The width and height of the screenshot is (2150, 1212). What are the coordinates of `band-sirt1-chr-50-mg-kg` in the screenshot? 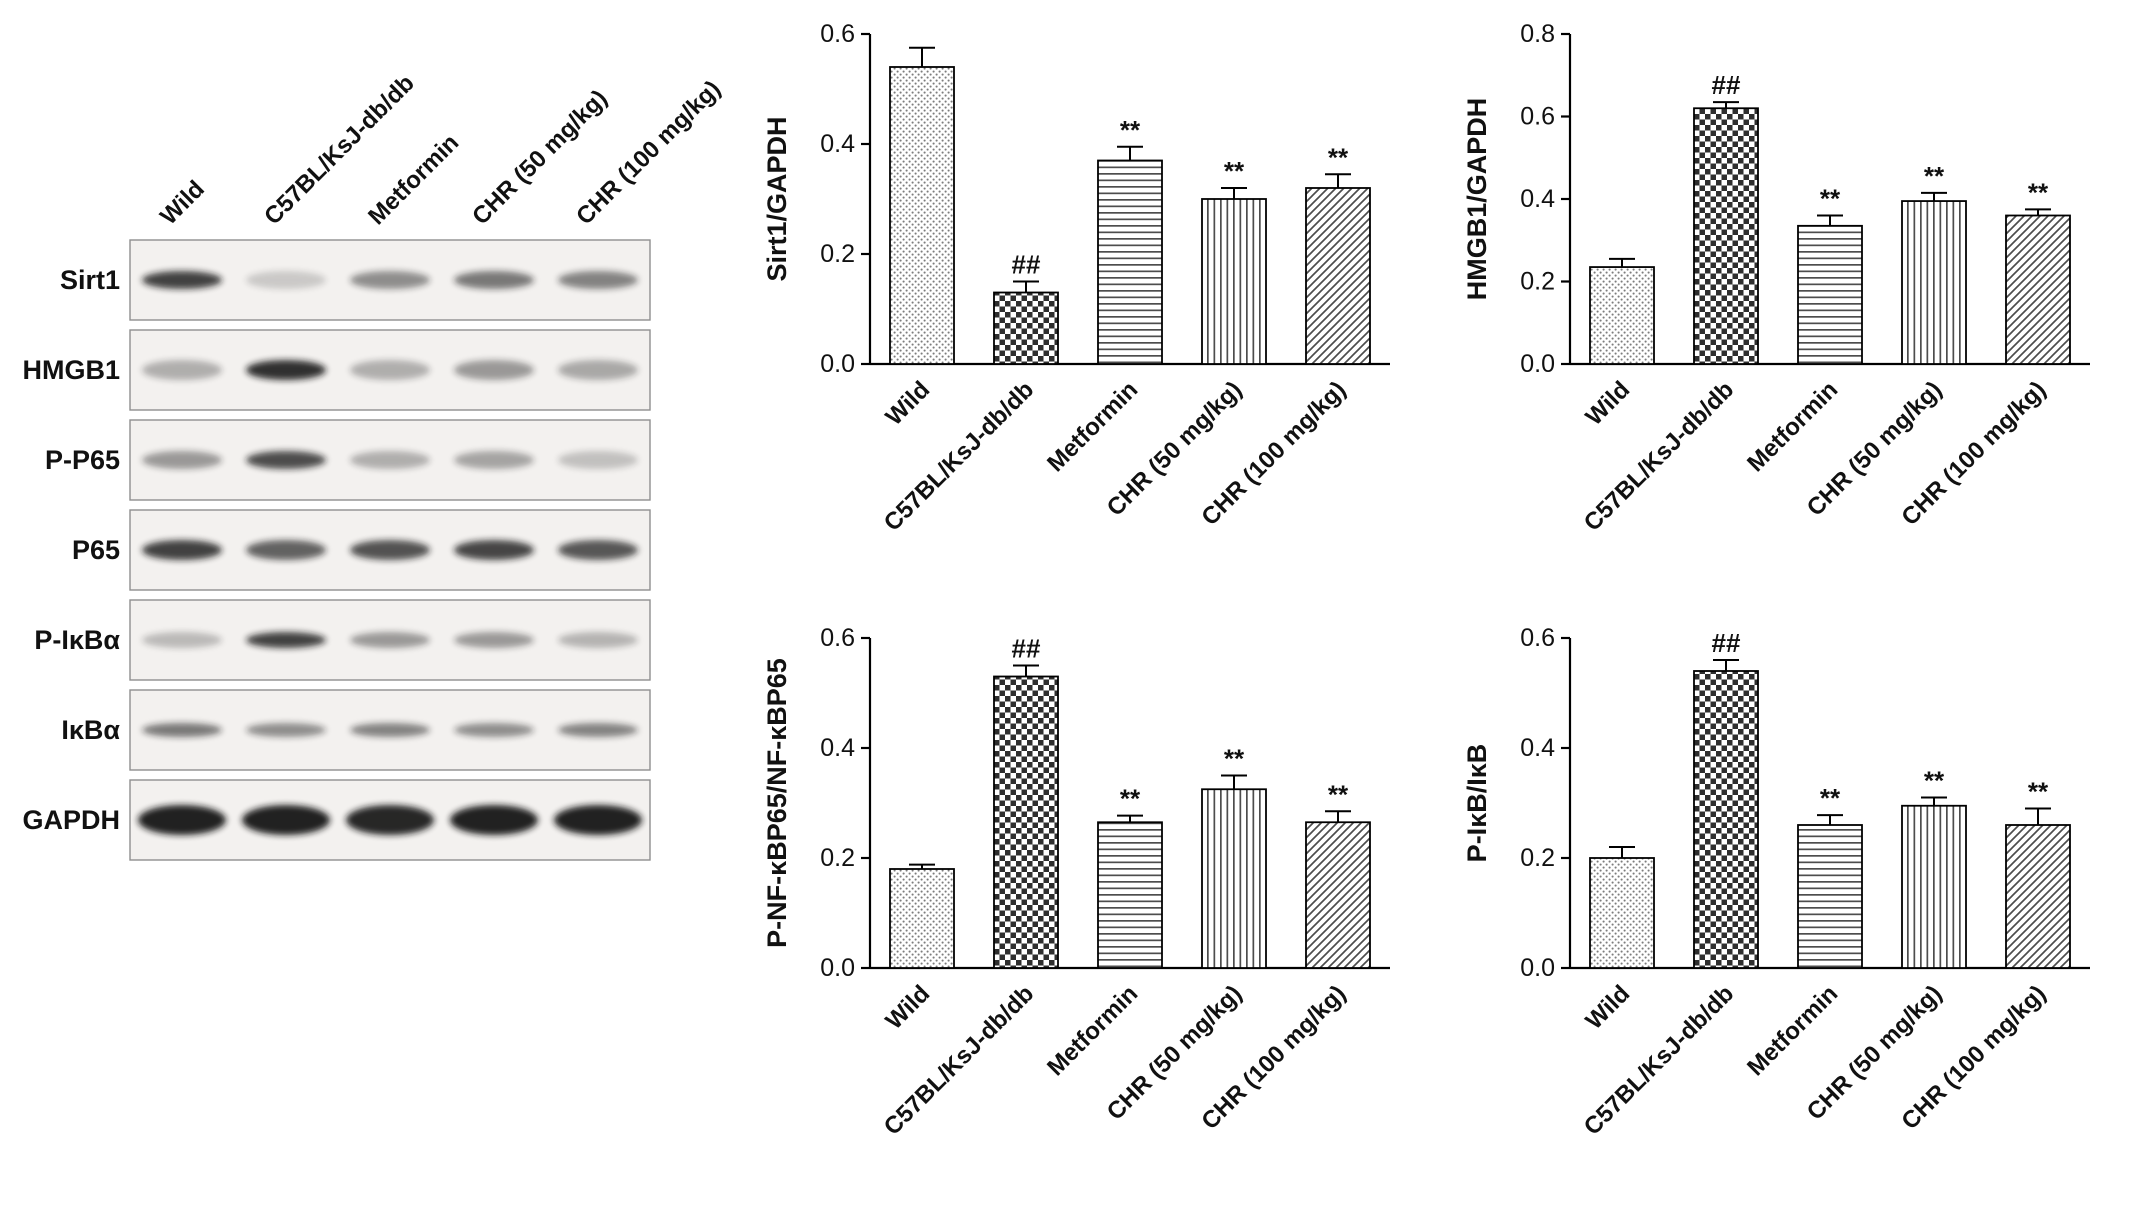 It's located at (494, 280).